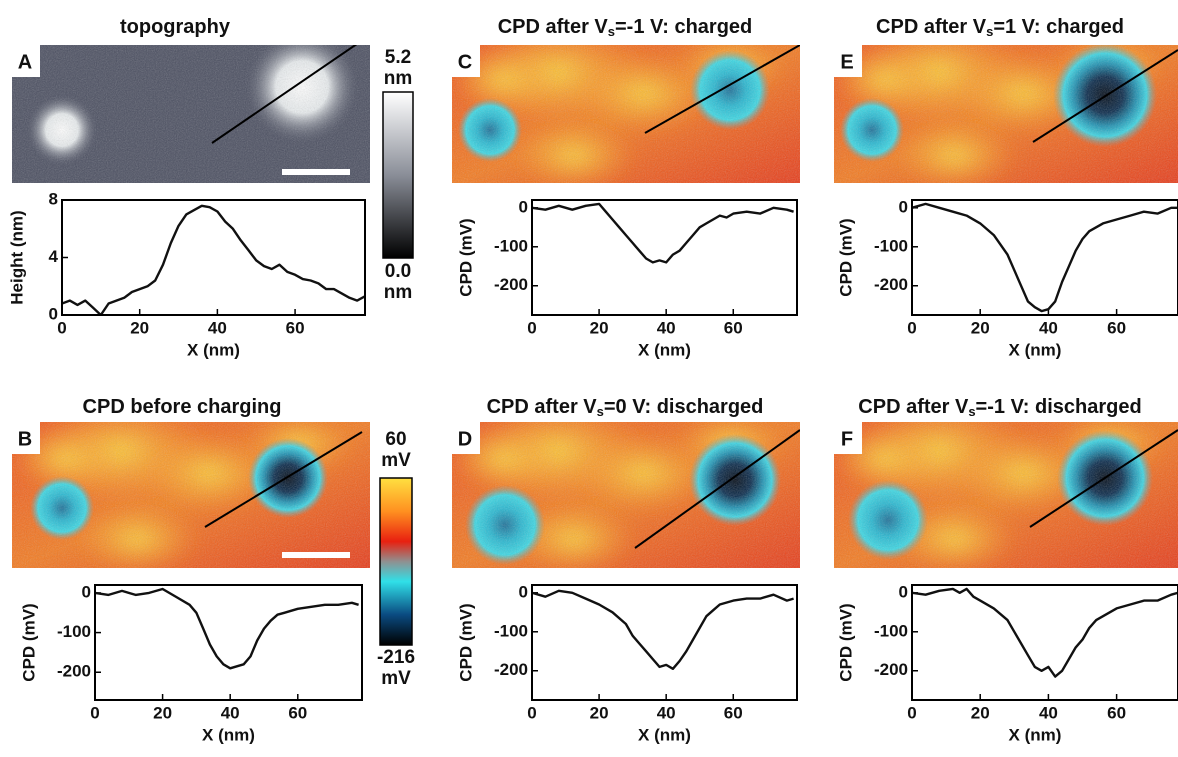 The width and height of the screenshot is (1178, 757). Describe the element at coordinates (398, 292) in the screenshot. I see `colorbar-unit: nm` at that location.